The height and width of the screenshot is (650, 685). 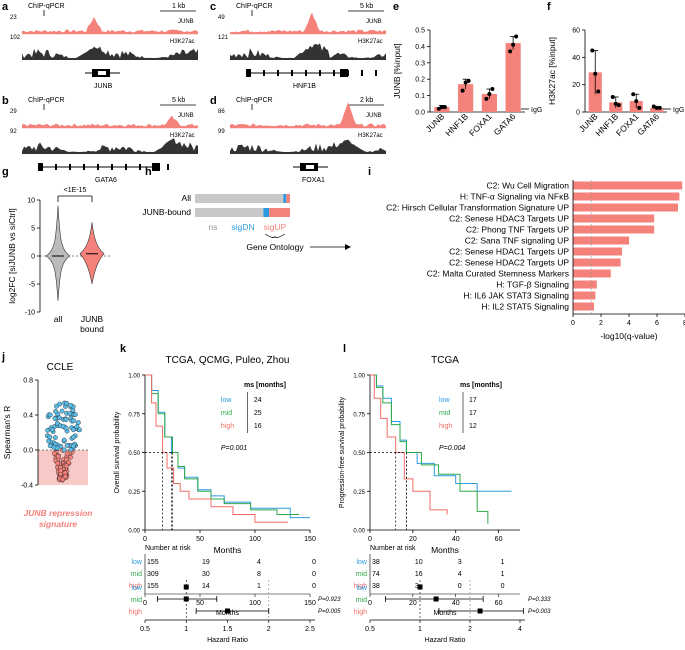 I want to click on k27-max-c: 121, so click(x=223, y=38).